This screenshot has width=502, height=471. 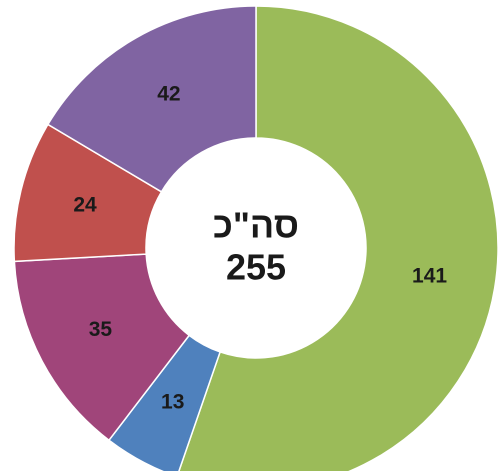 I want to click on slice-label: 35, so click(x=101, y=329).